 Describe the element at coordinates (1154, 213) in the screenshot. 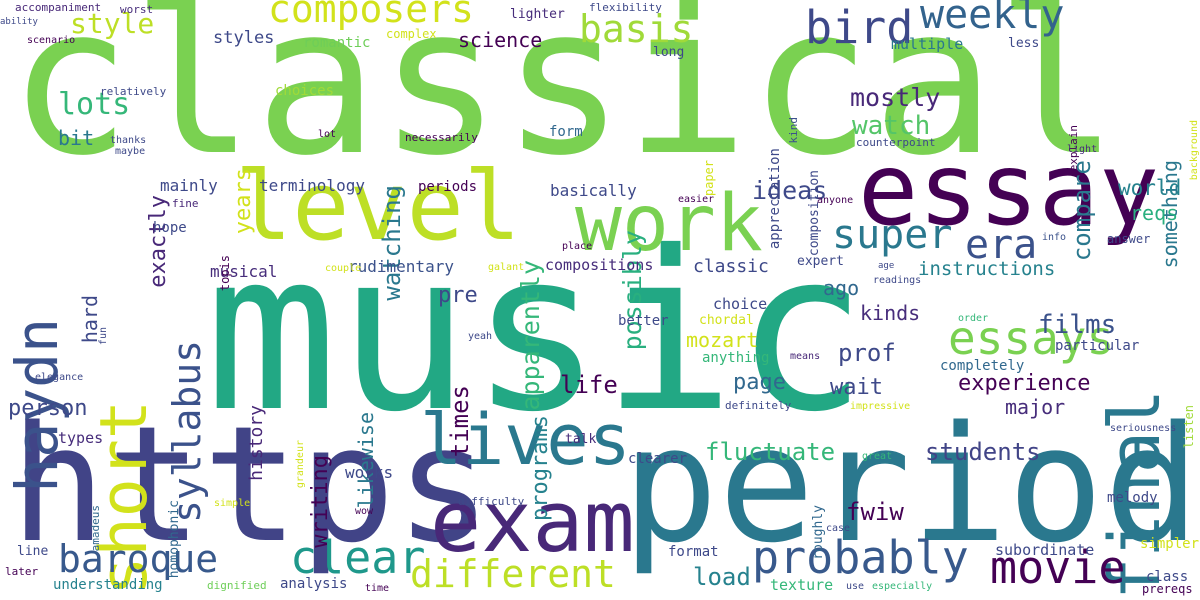

I see `cloud-word-reqs: reqs` at that location.